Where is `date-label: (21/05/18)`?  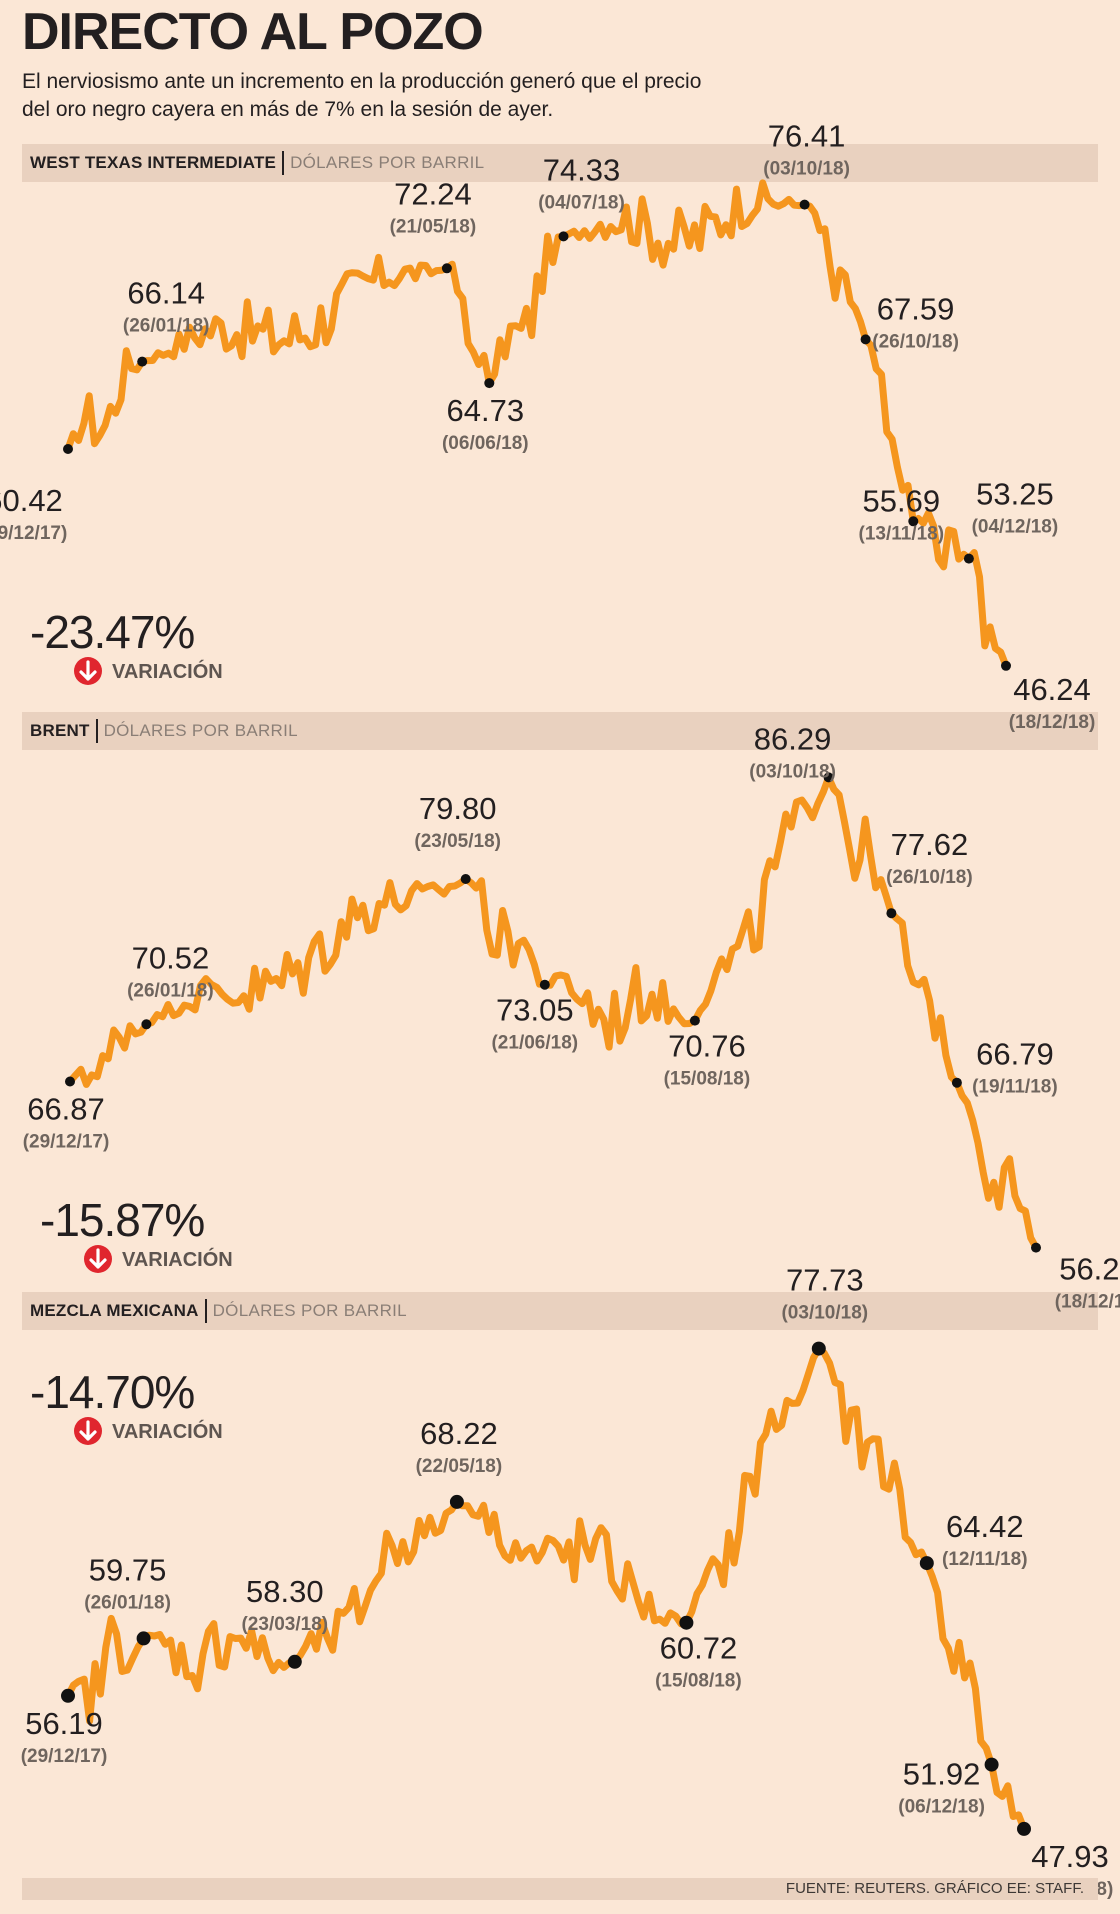 date-label: (21/05/18) is located at coordinates (433, 226).